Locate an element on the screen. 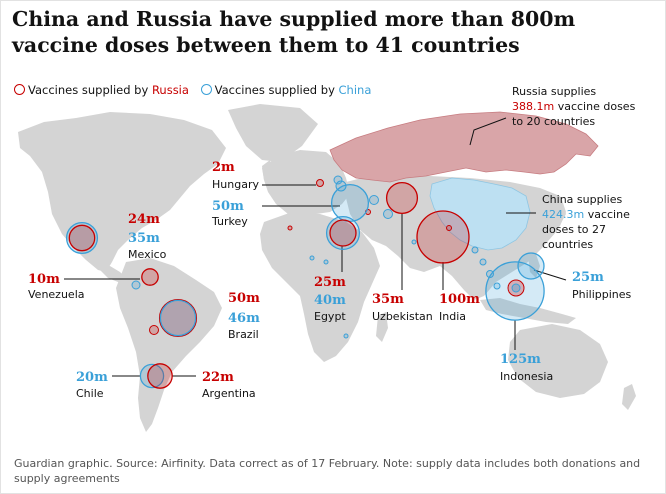 Image resolution: width=666 pixels, height=494 pixels. land-japan is located at coordinates (558, 215).